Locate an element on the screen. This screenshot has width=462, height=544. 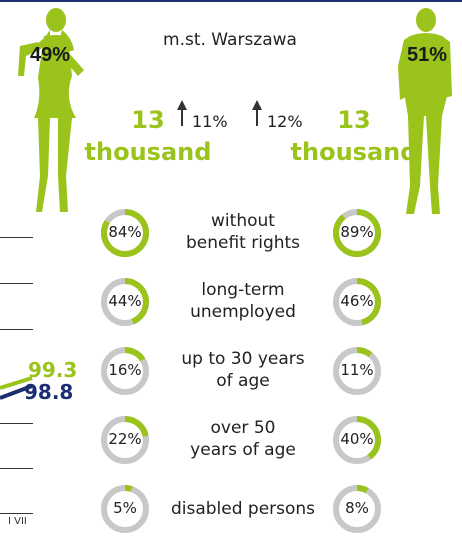
category-label: long-term unemployed is located at coordinates (243, 301).